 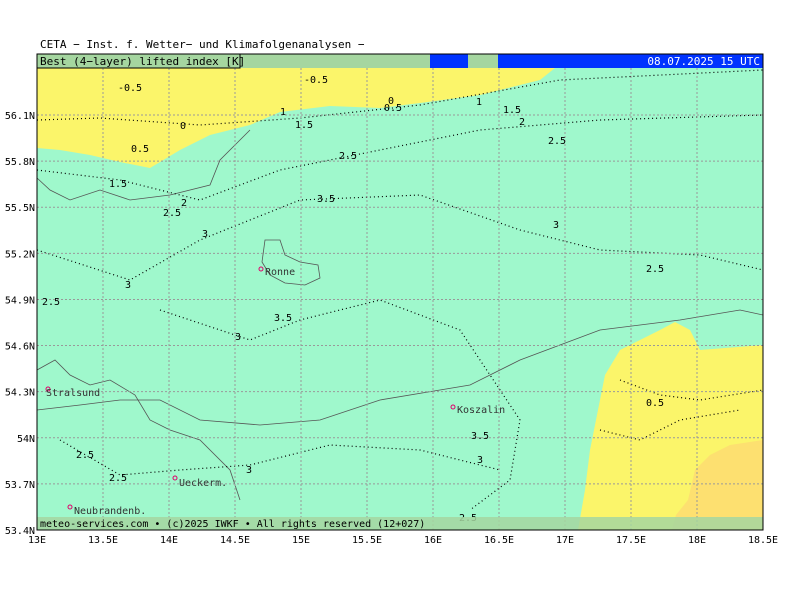 What do you see at coordinates (203, 483) in the screenshot?
I see `city-label: Ueckerm.` at bounding box center [203, 483].